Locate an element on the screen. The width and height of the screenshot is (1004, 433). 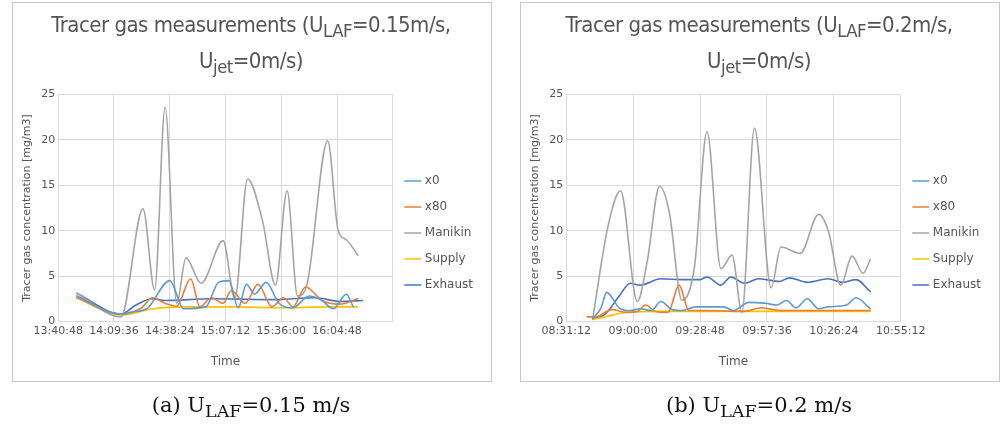
x-tick-label: 09:57:36 is located at coordinates (767, 330).